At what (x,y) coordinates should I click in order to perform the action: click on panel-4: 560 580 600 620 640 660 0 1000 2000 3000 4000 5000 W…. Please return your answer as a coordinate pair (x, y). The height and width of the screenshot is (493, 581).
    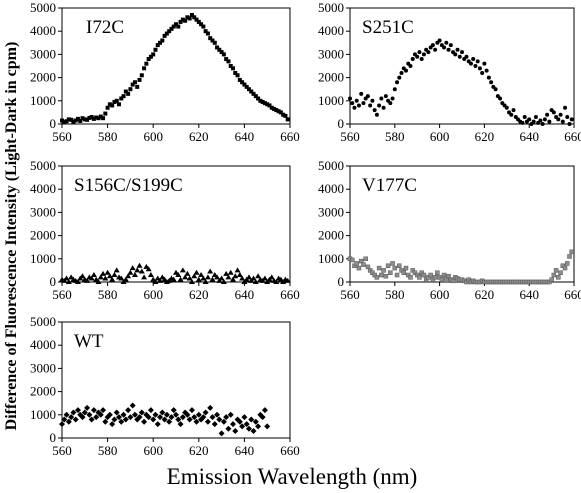
    Looking at the image, I should click on (165, 386).